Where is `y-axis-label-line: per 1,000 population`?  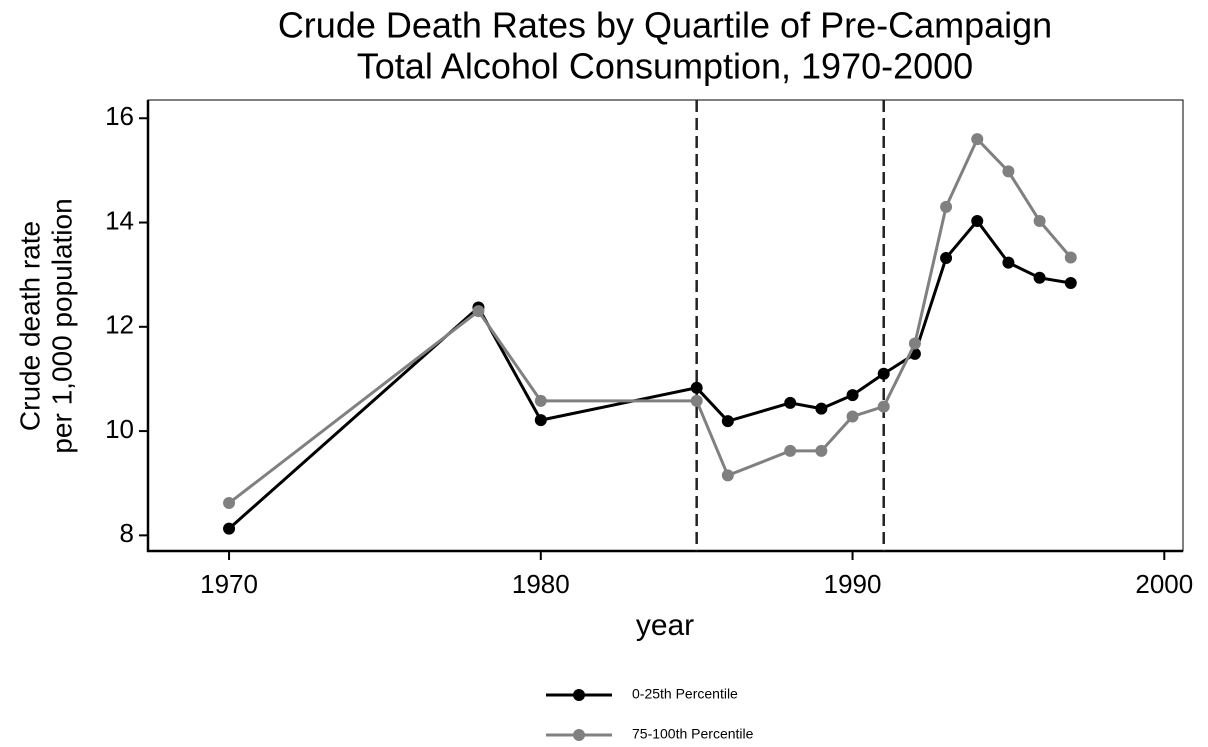
y-axis-label-line: per 1,000 population is located at coordinates (61, 325).